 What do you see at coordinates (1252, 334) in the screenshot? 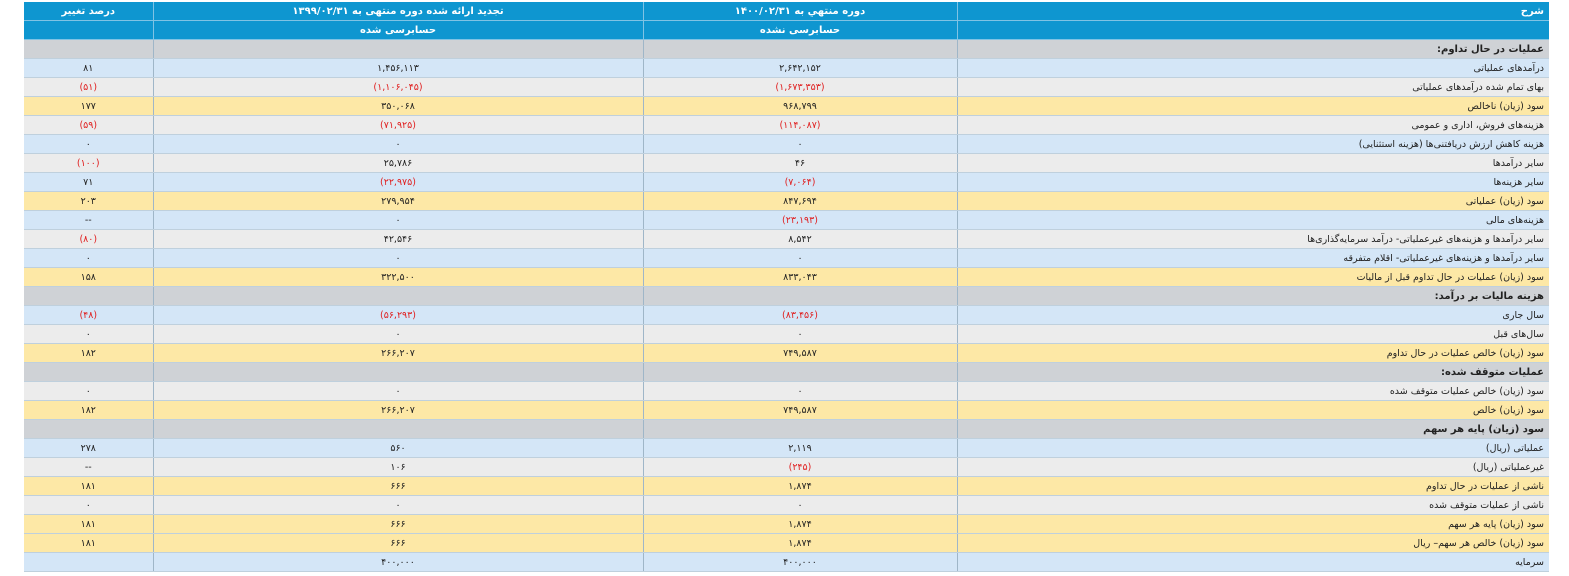
I see `row-label: سال‌های قبل` at bounding box center [1252, 334].